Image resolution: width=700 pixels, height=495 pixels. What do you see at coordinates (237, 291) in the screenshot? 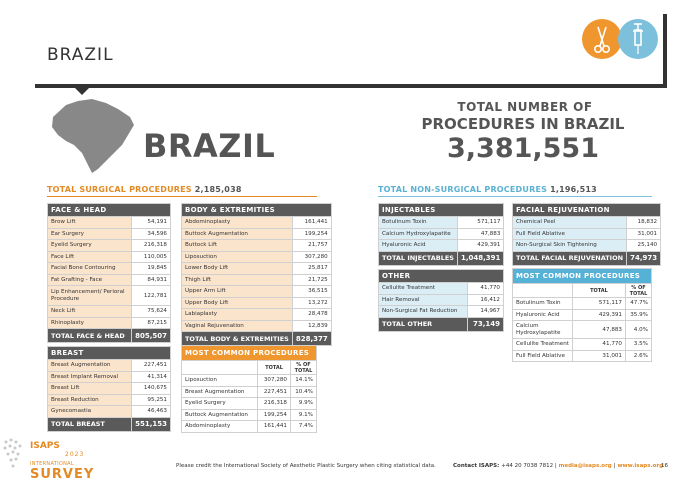
I see `row-label: Upper Arm Lift` at bounding box center [237, 291].